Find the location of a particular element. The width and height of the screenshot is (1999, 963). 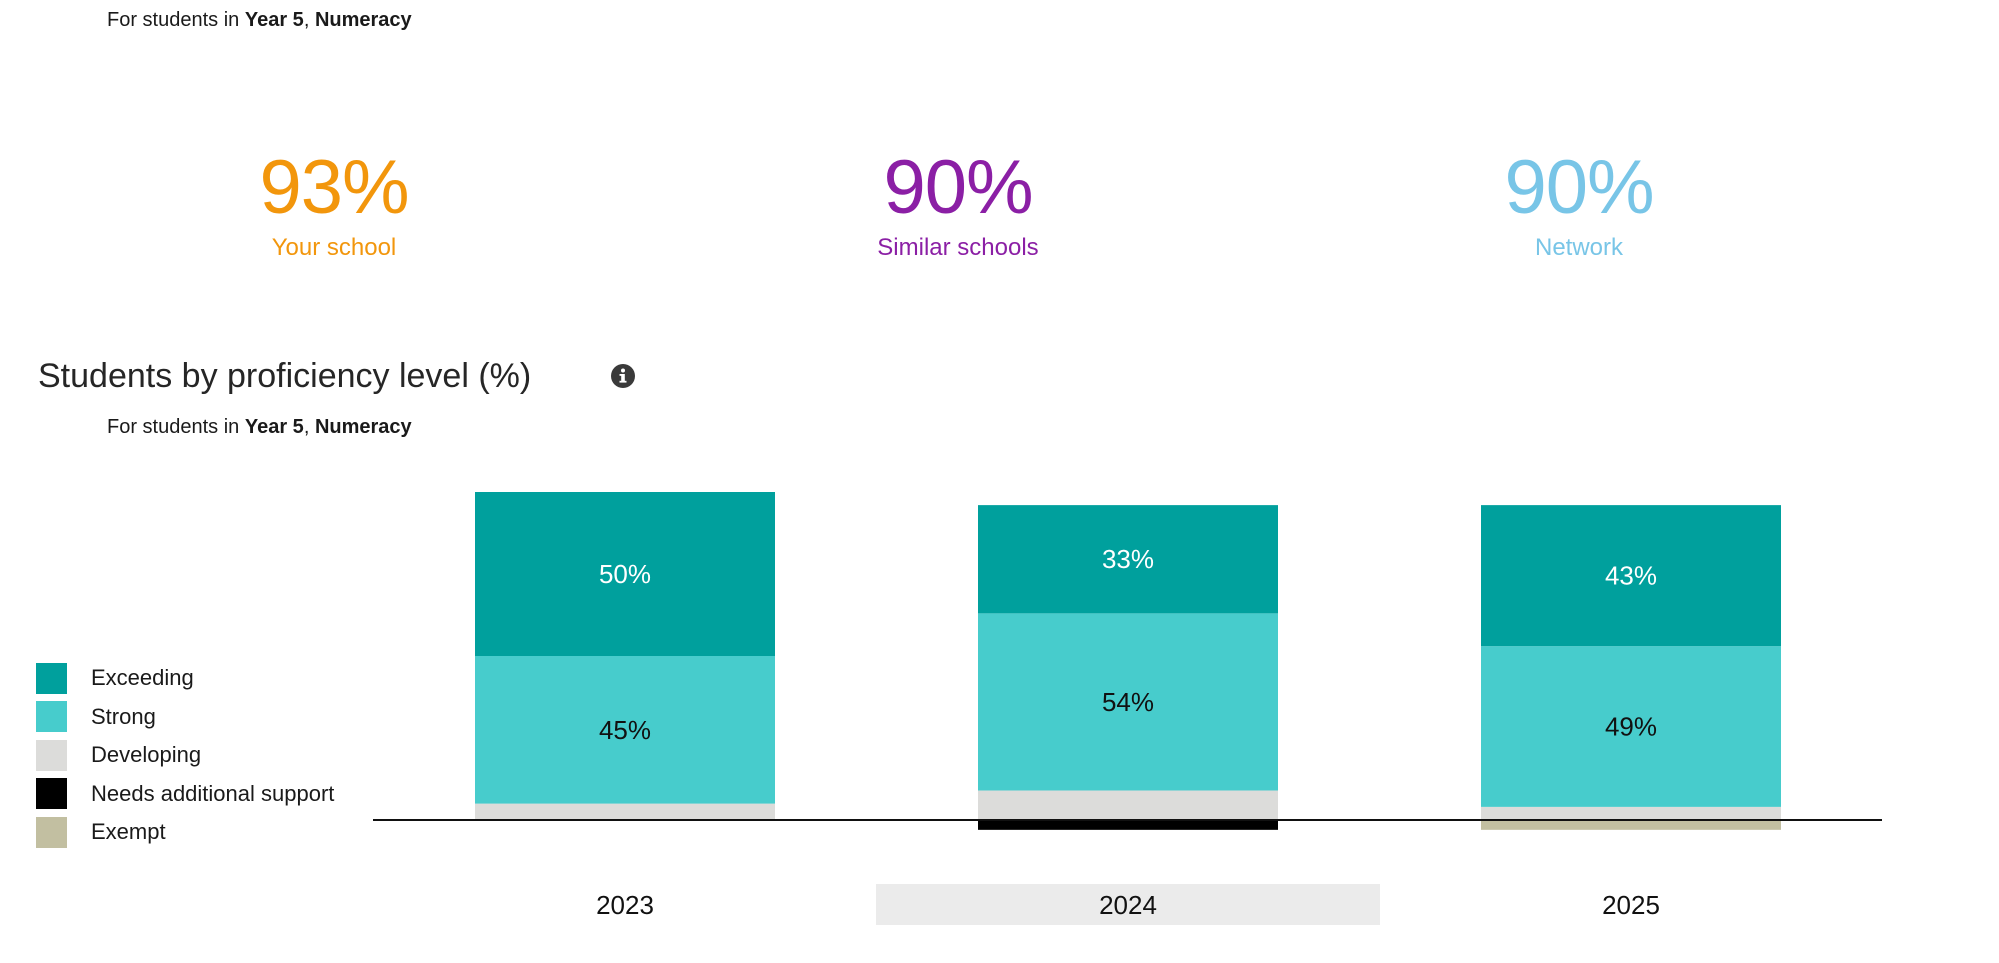

legend-label: Strong is located at coordinates (123, 716).